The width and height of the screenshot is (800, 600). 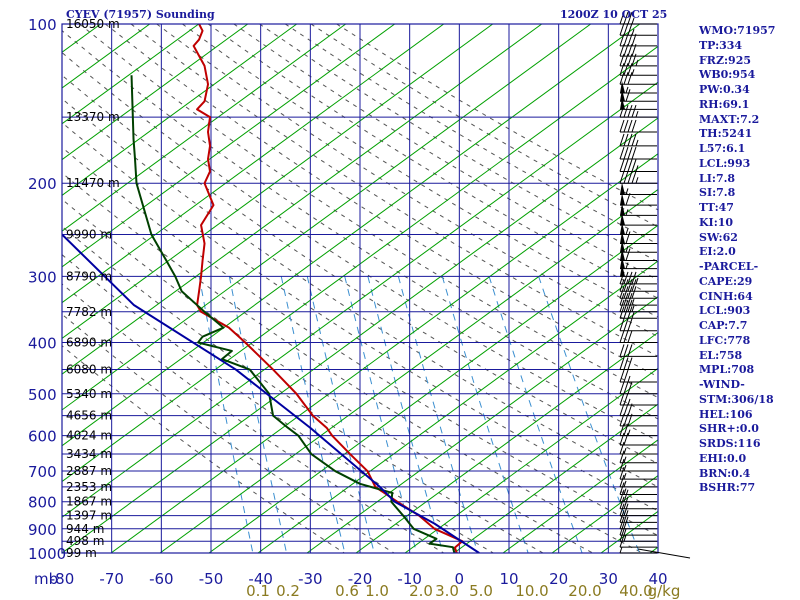 I want to click on indices-item: TP:334, so click(x=721, y=45).